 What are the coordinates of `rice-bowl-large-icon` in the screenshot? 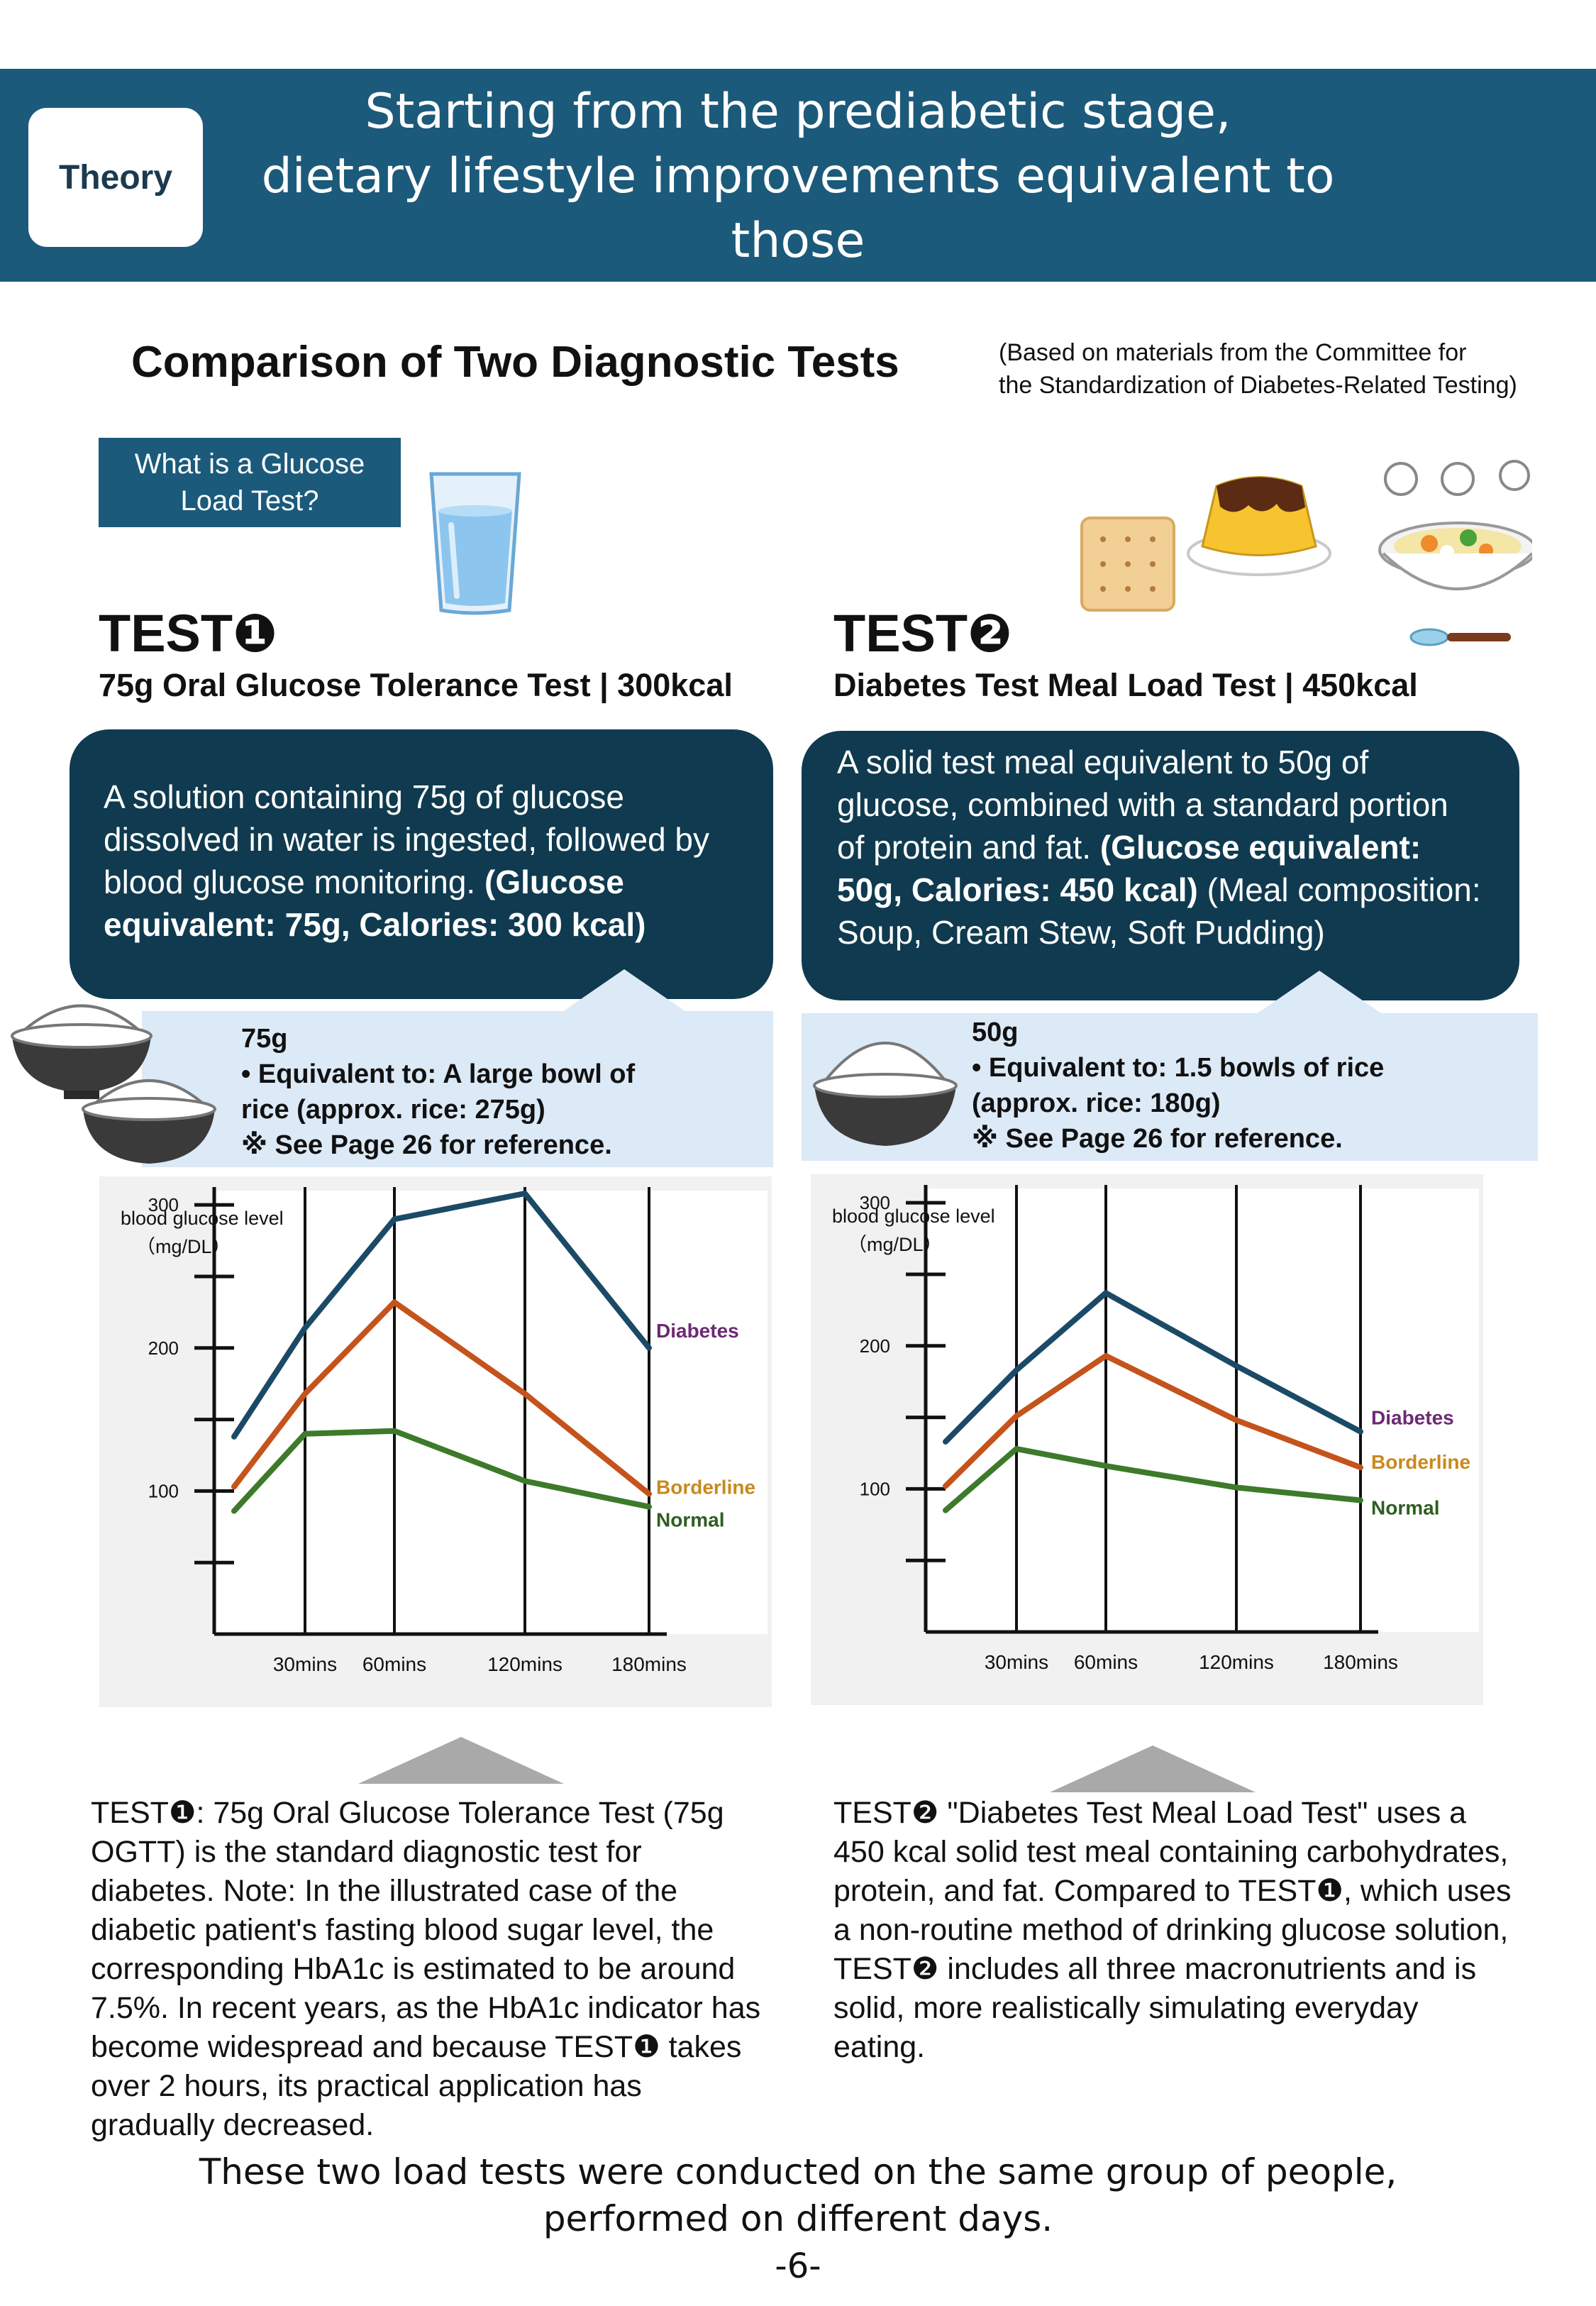 It's located at (114, 1084).